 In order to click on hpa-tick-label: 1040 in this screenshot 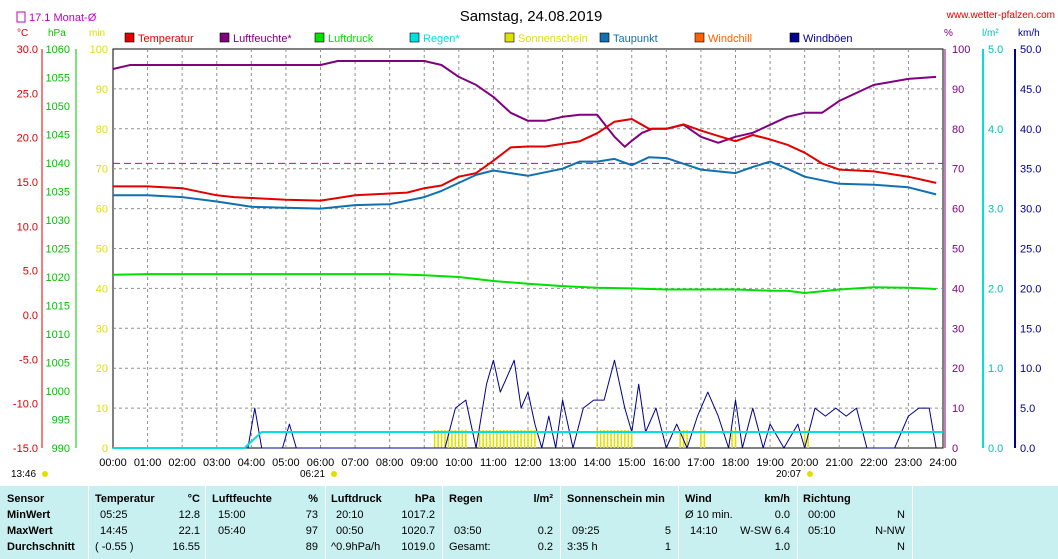, I will do `click(58, 164)`.